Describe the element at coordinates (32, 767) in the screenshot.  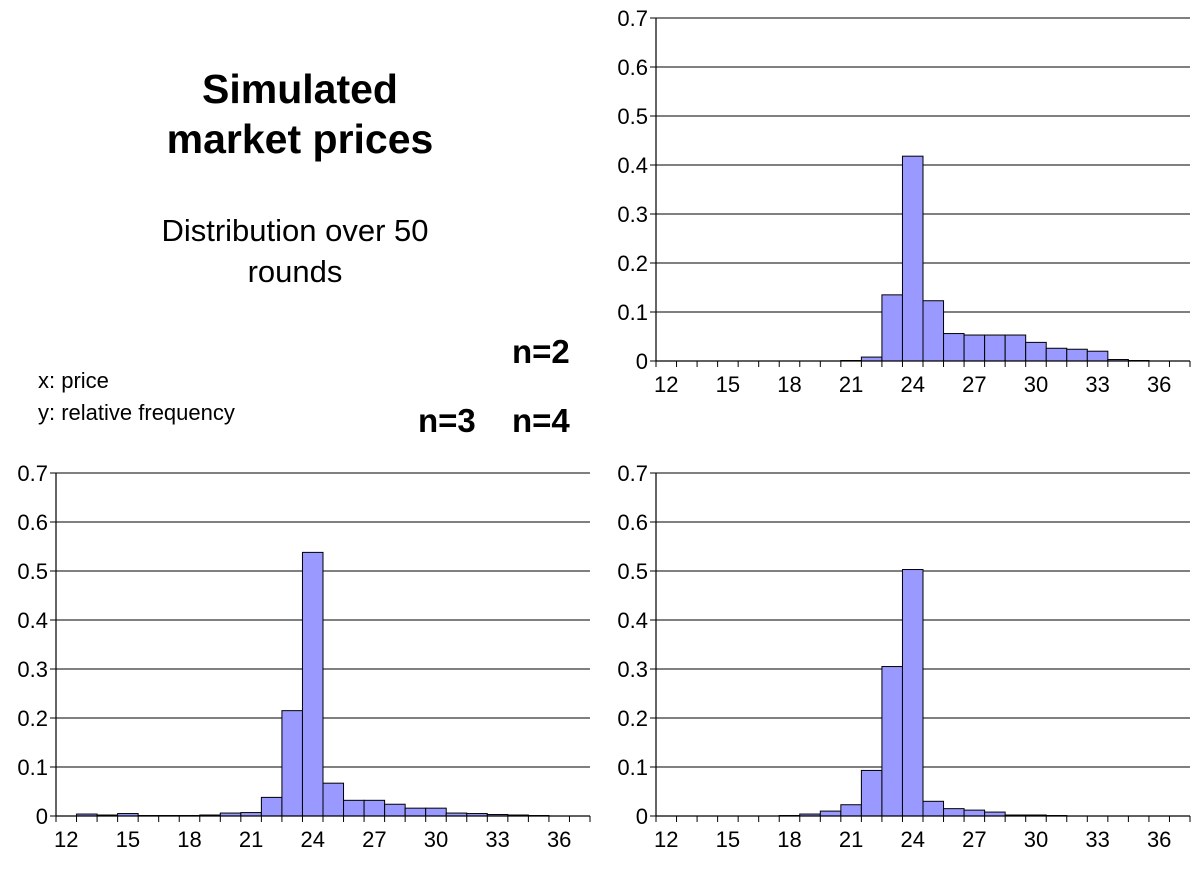
I see `n3-y-tick-label: 0.1` at that location.